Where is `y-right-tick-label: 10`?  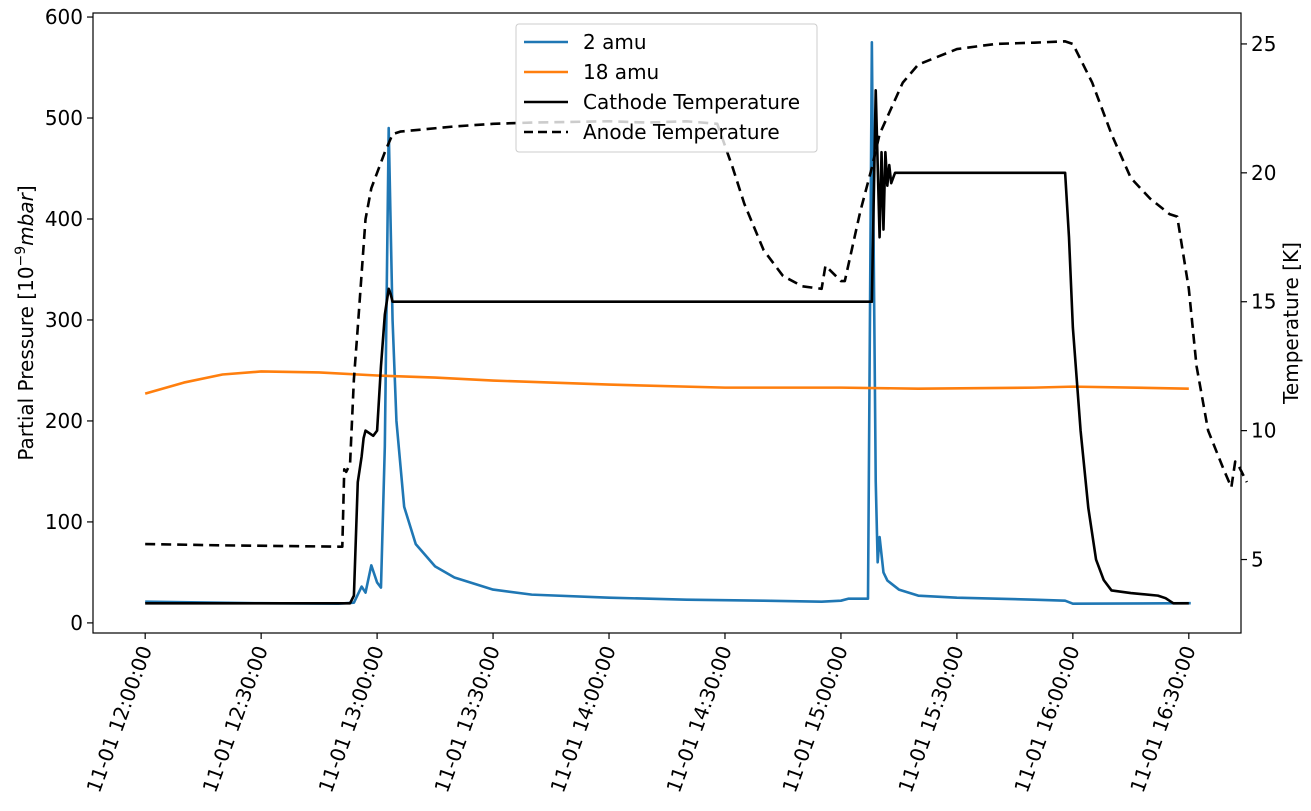
y-right-tick-label: 10 is located at coordinates (1263, 431).